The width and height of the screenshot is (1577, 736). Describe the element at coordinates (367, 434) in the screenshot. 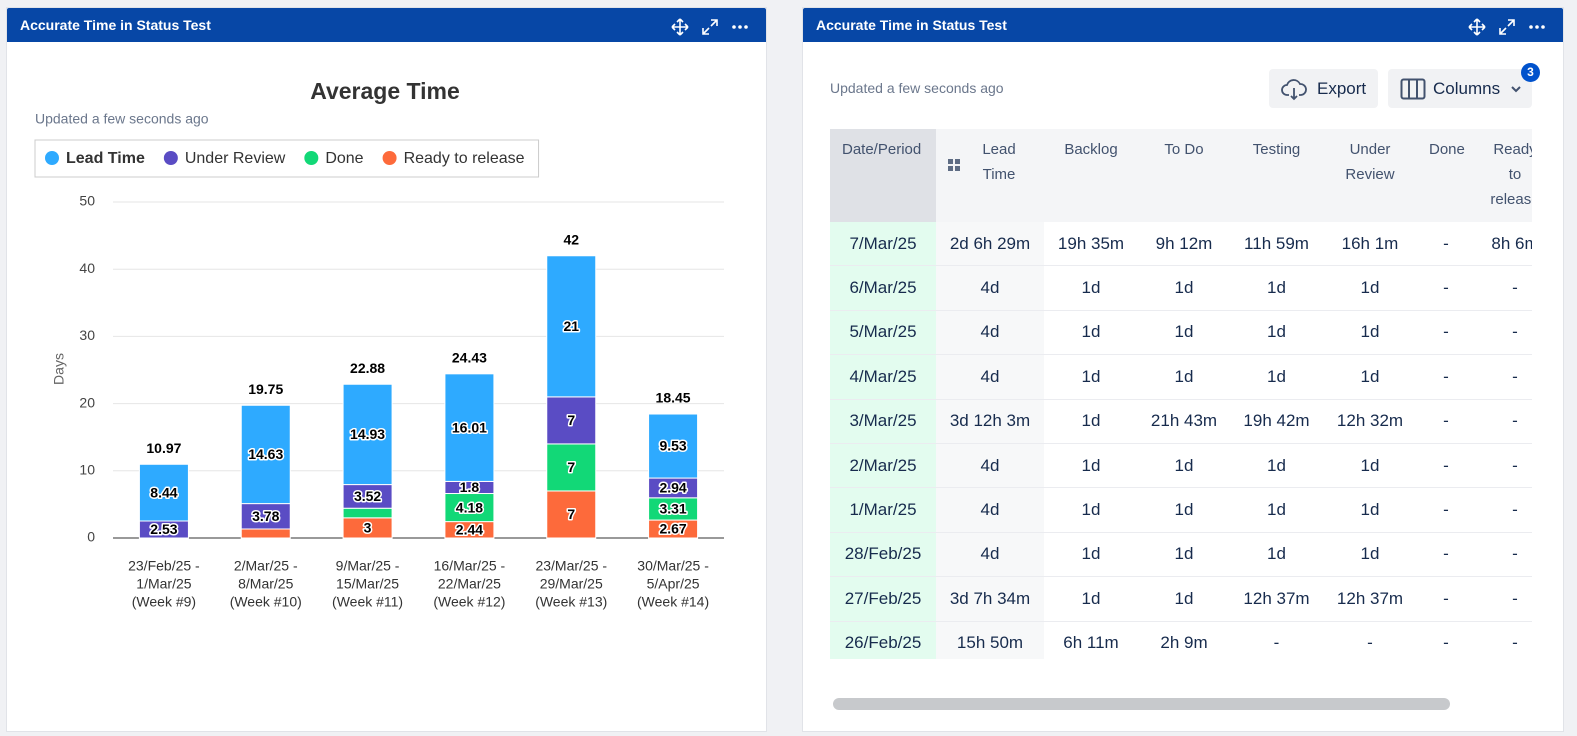

I see `data-label: 14.93` at that location.